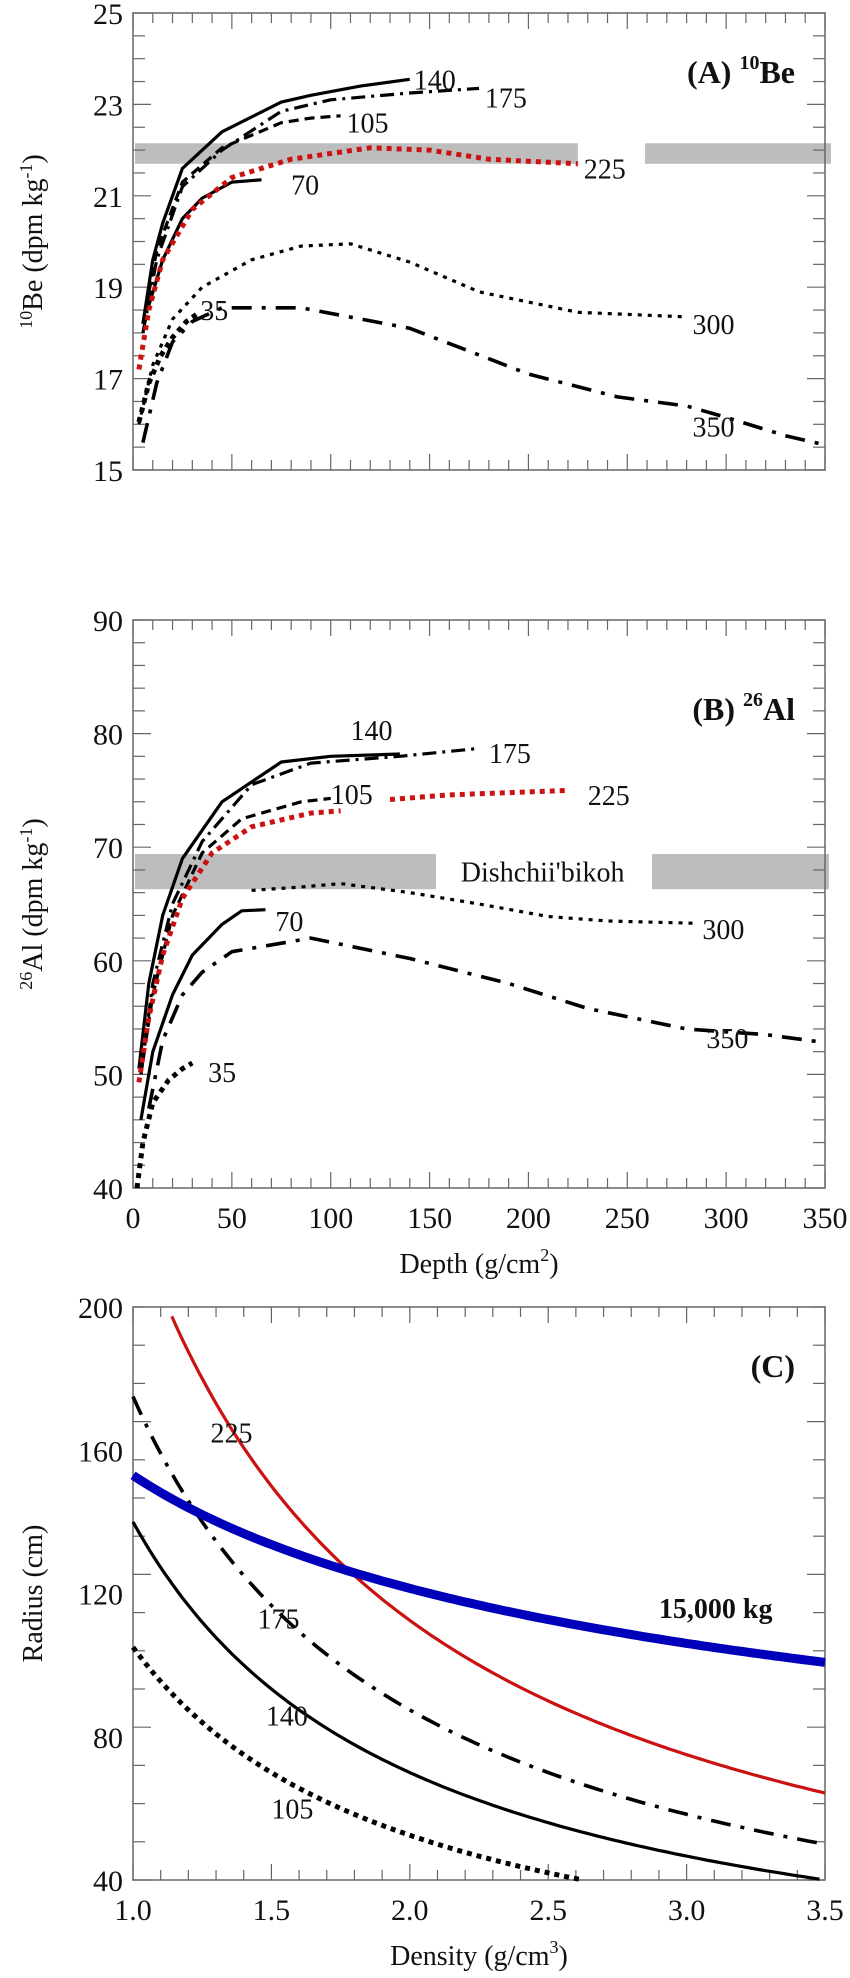 Image resolution: width=850 pixels, height=1978 pixels. I want to click on x-tick-label: 1.5, so click(272, 1910).